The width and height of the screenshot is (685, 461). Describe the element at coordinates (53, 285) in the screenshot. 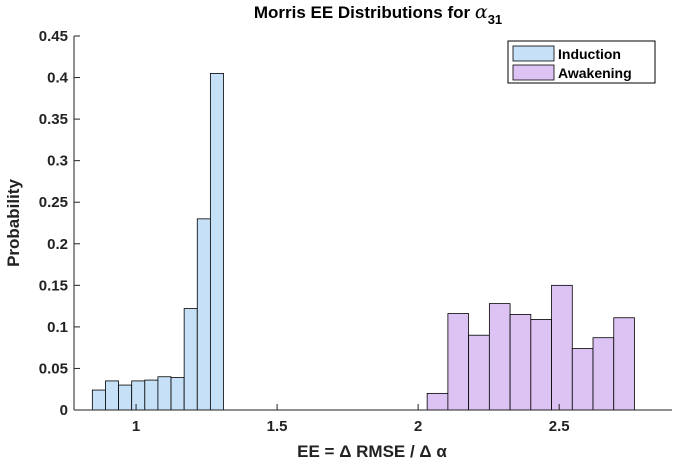

I see `y-tick-label: 0.15` at that location.